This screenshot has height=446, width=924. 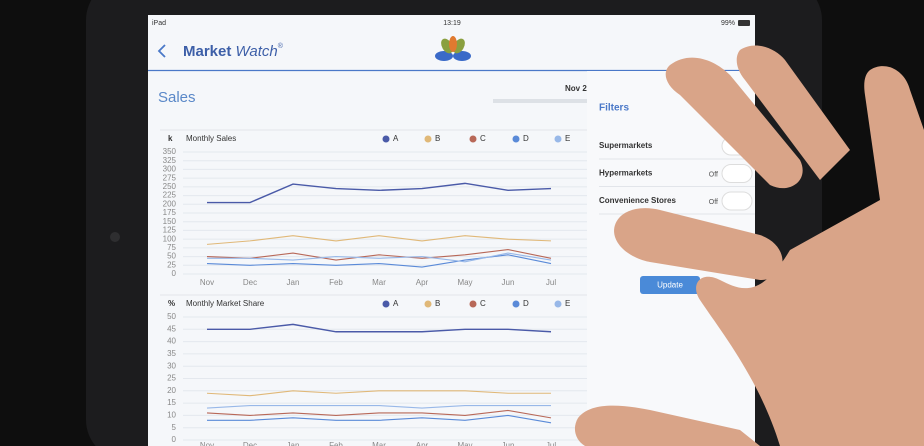 I want to click on y-tick-label: 10, so click(x=171, y=415).